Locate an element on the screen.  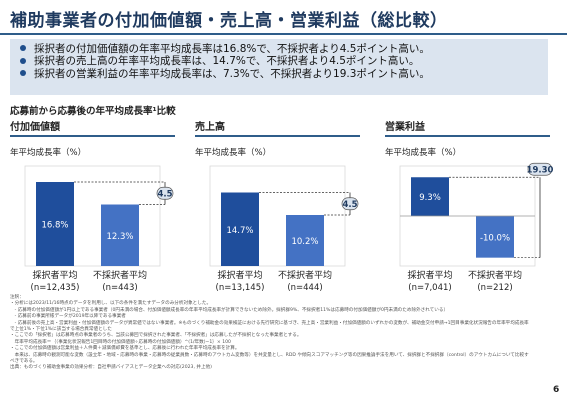
footnote-line: - 応募前の事業所帳データが2019年以降である事業者 is located at coordinates (68, 317).